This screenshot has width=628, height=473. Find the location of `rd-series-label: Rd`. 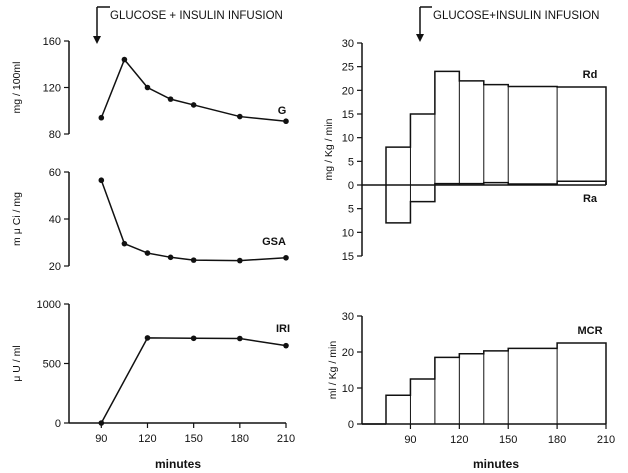

rd-series-label: Rd is located at coordinates (590, 75).